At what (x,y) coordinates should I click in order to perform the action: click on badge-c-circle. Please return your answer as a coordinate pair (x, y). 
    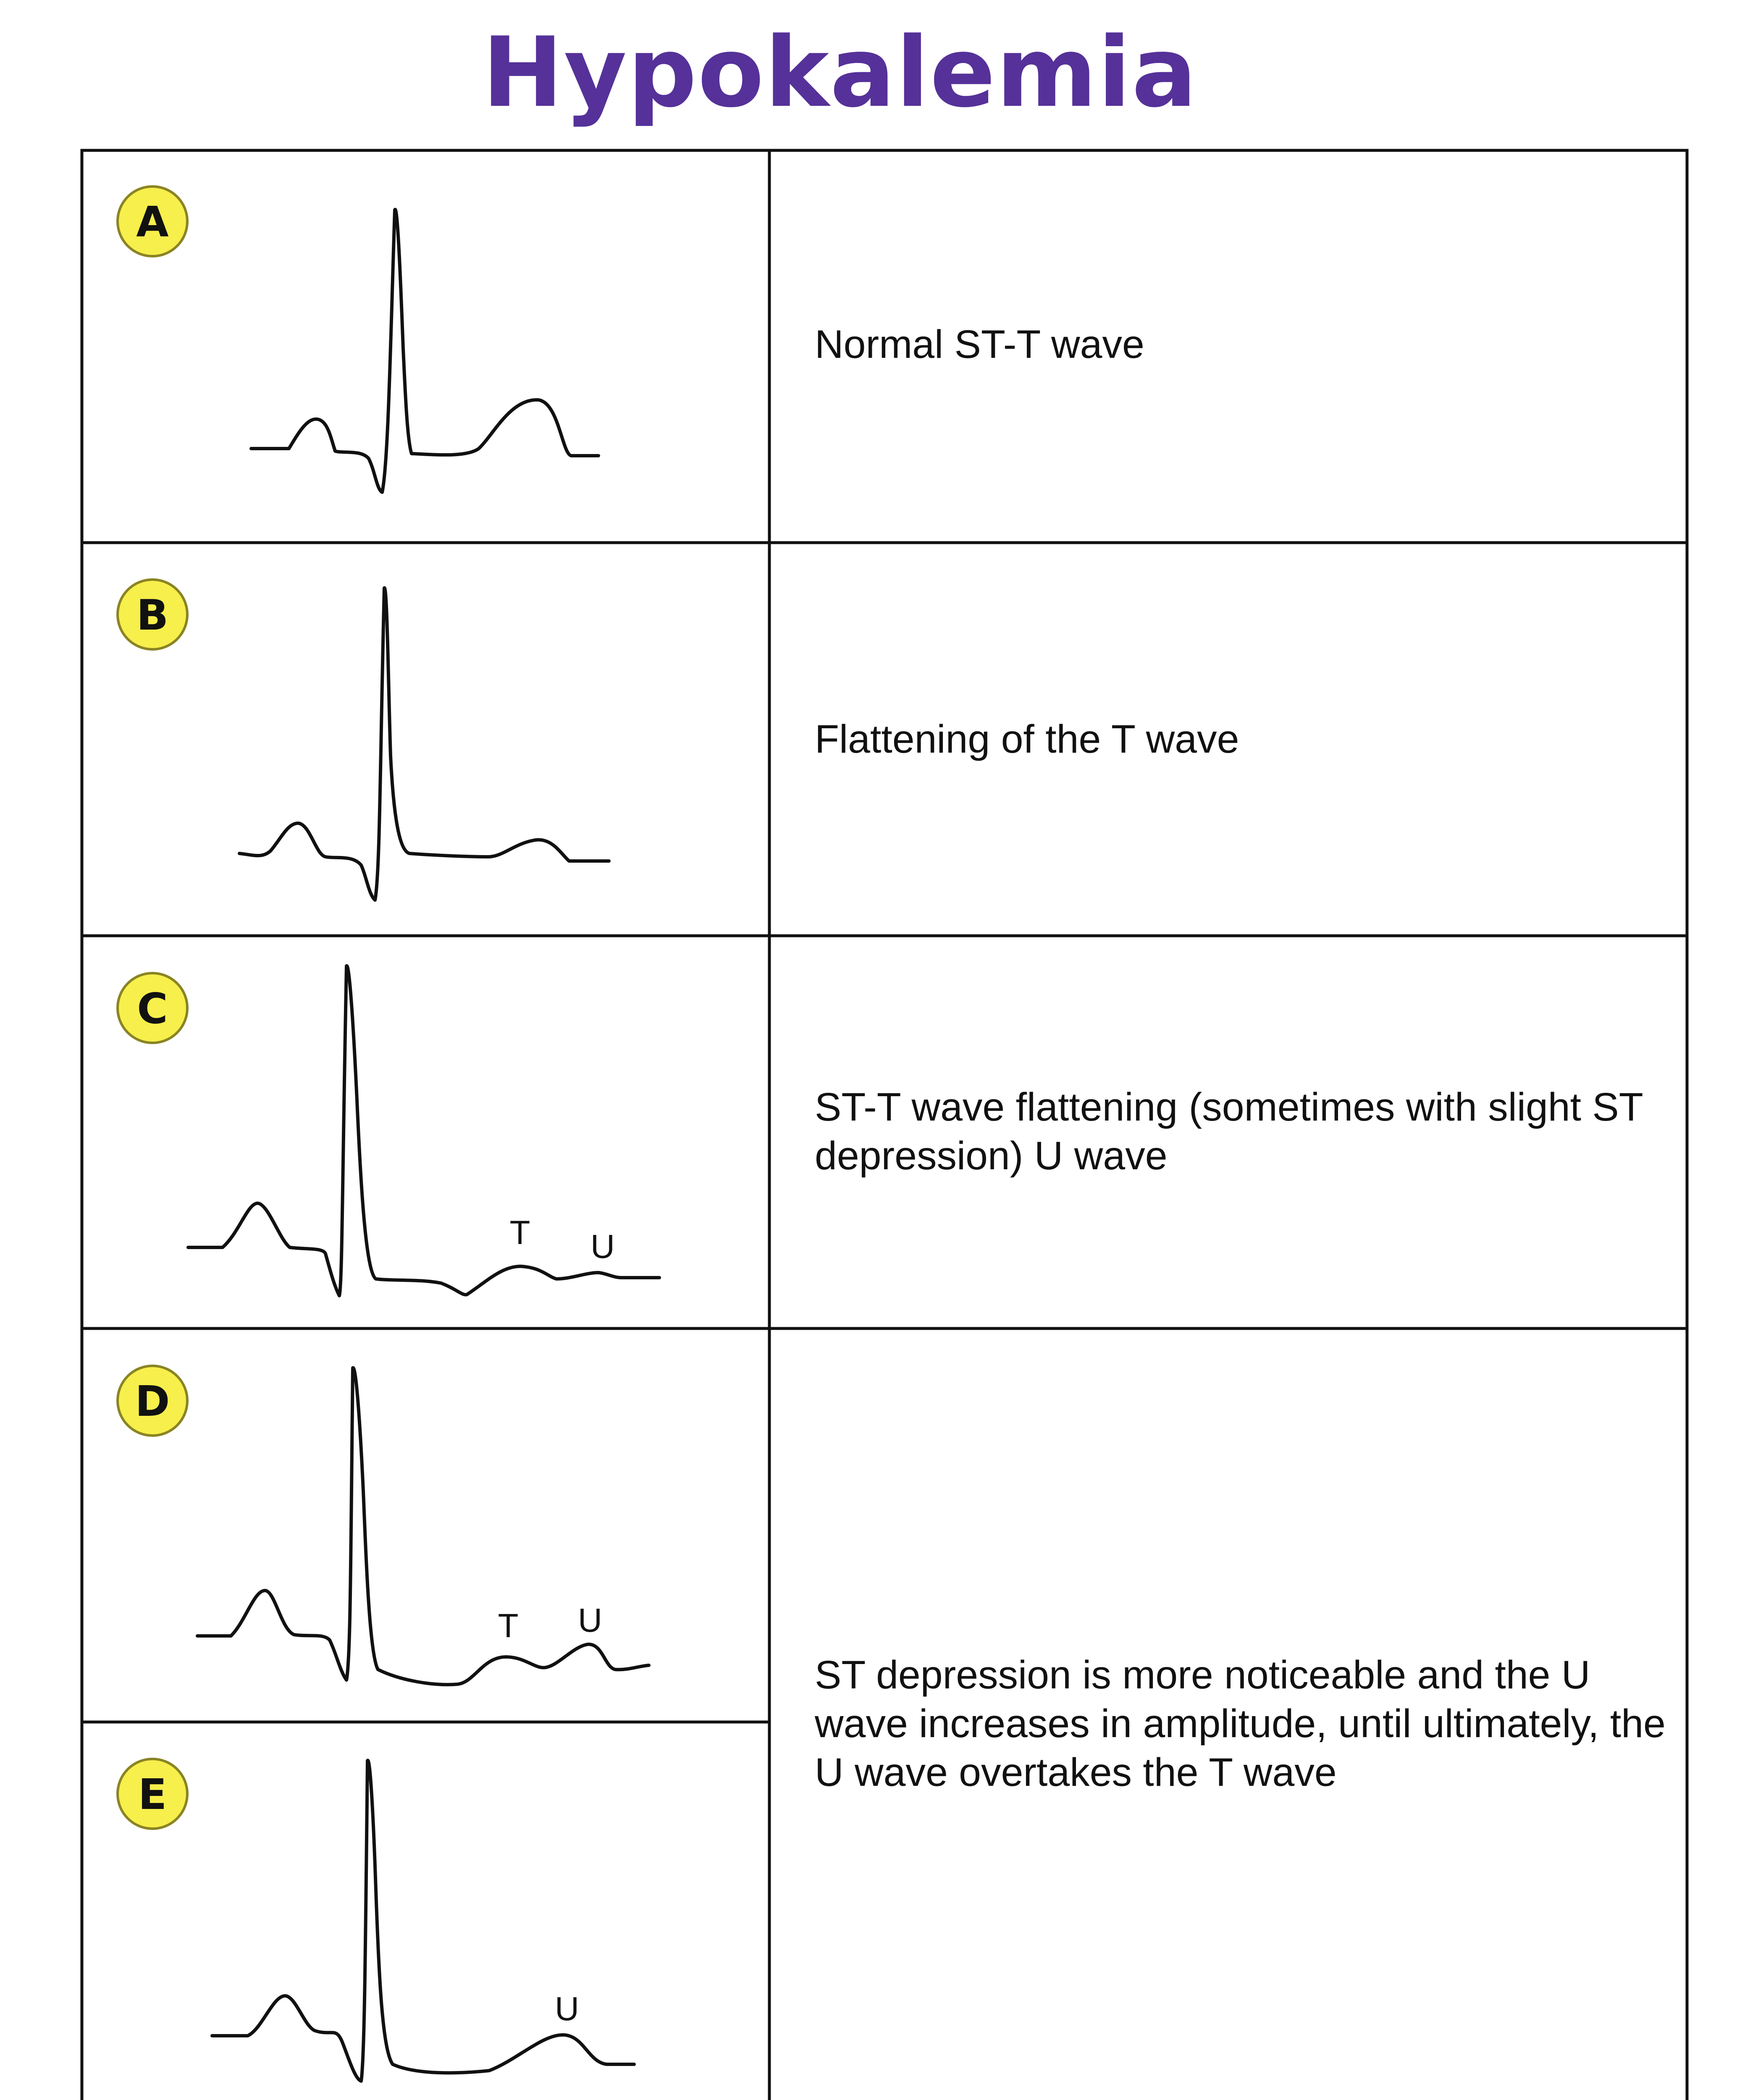
    Looking at the image, I should click on (152, 1008).